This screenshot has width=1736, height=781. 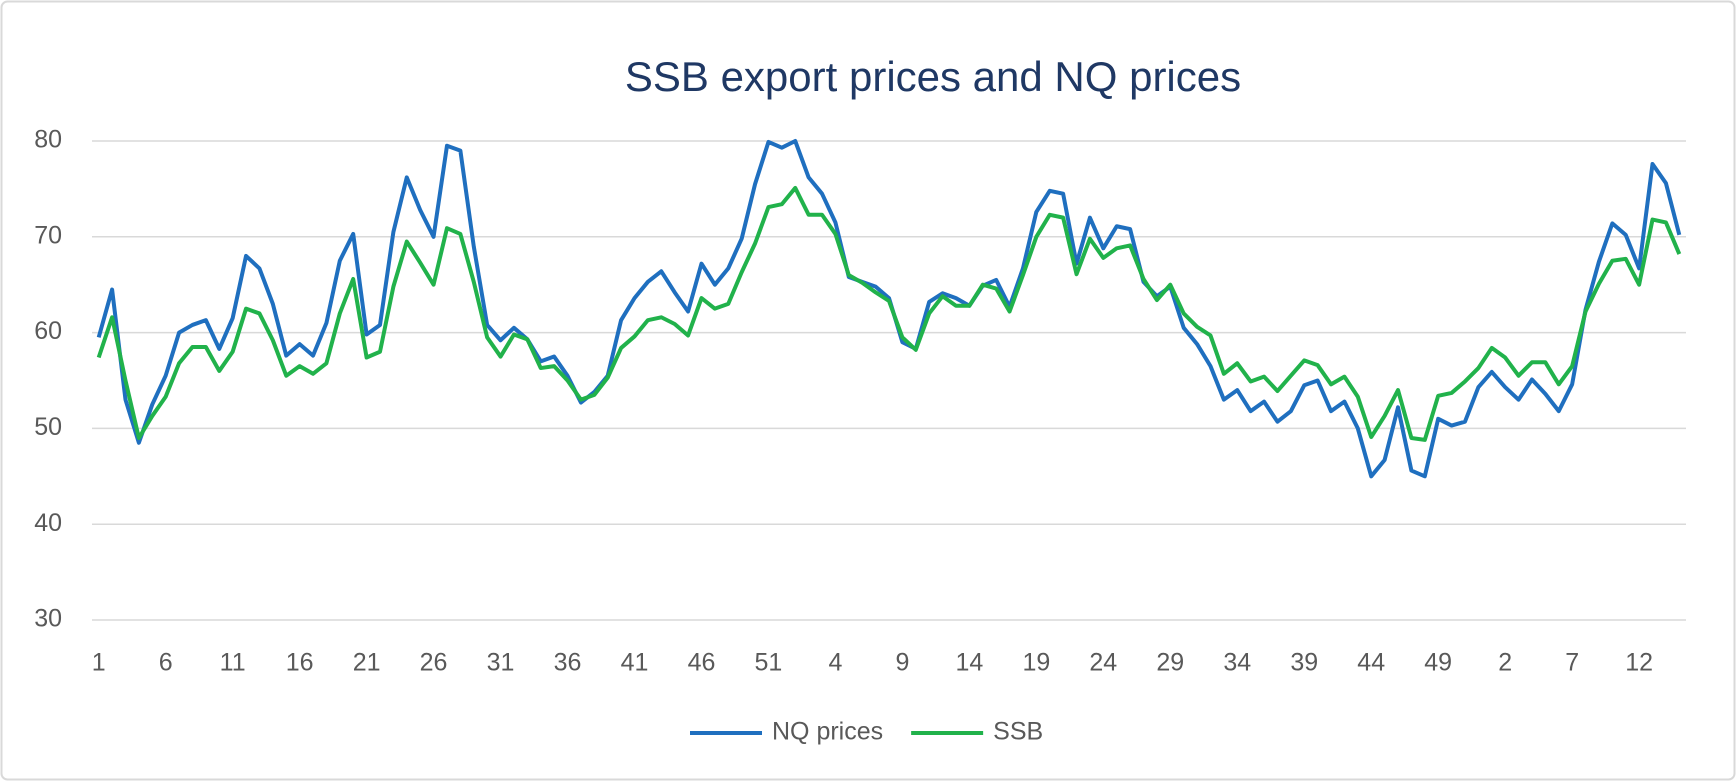 What do you see at coordinates (1237, 663) in the screenshot?
I see `x-tick-label: 34` at bounding box center [1237, 663].